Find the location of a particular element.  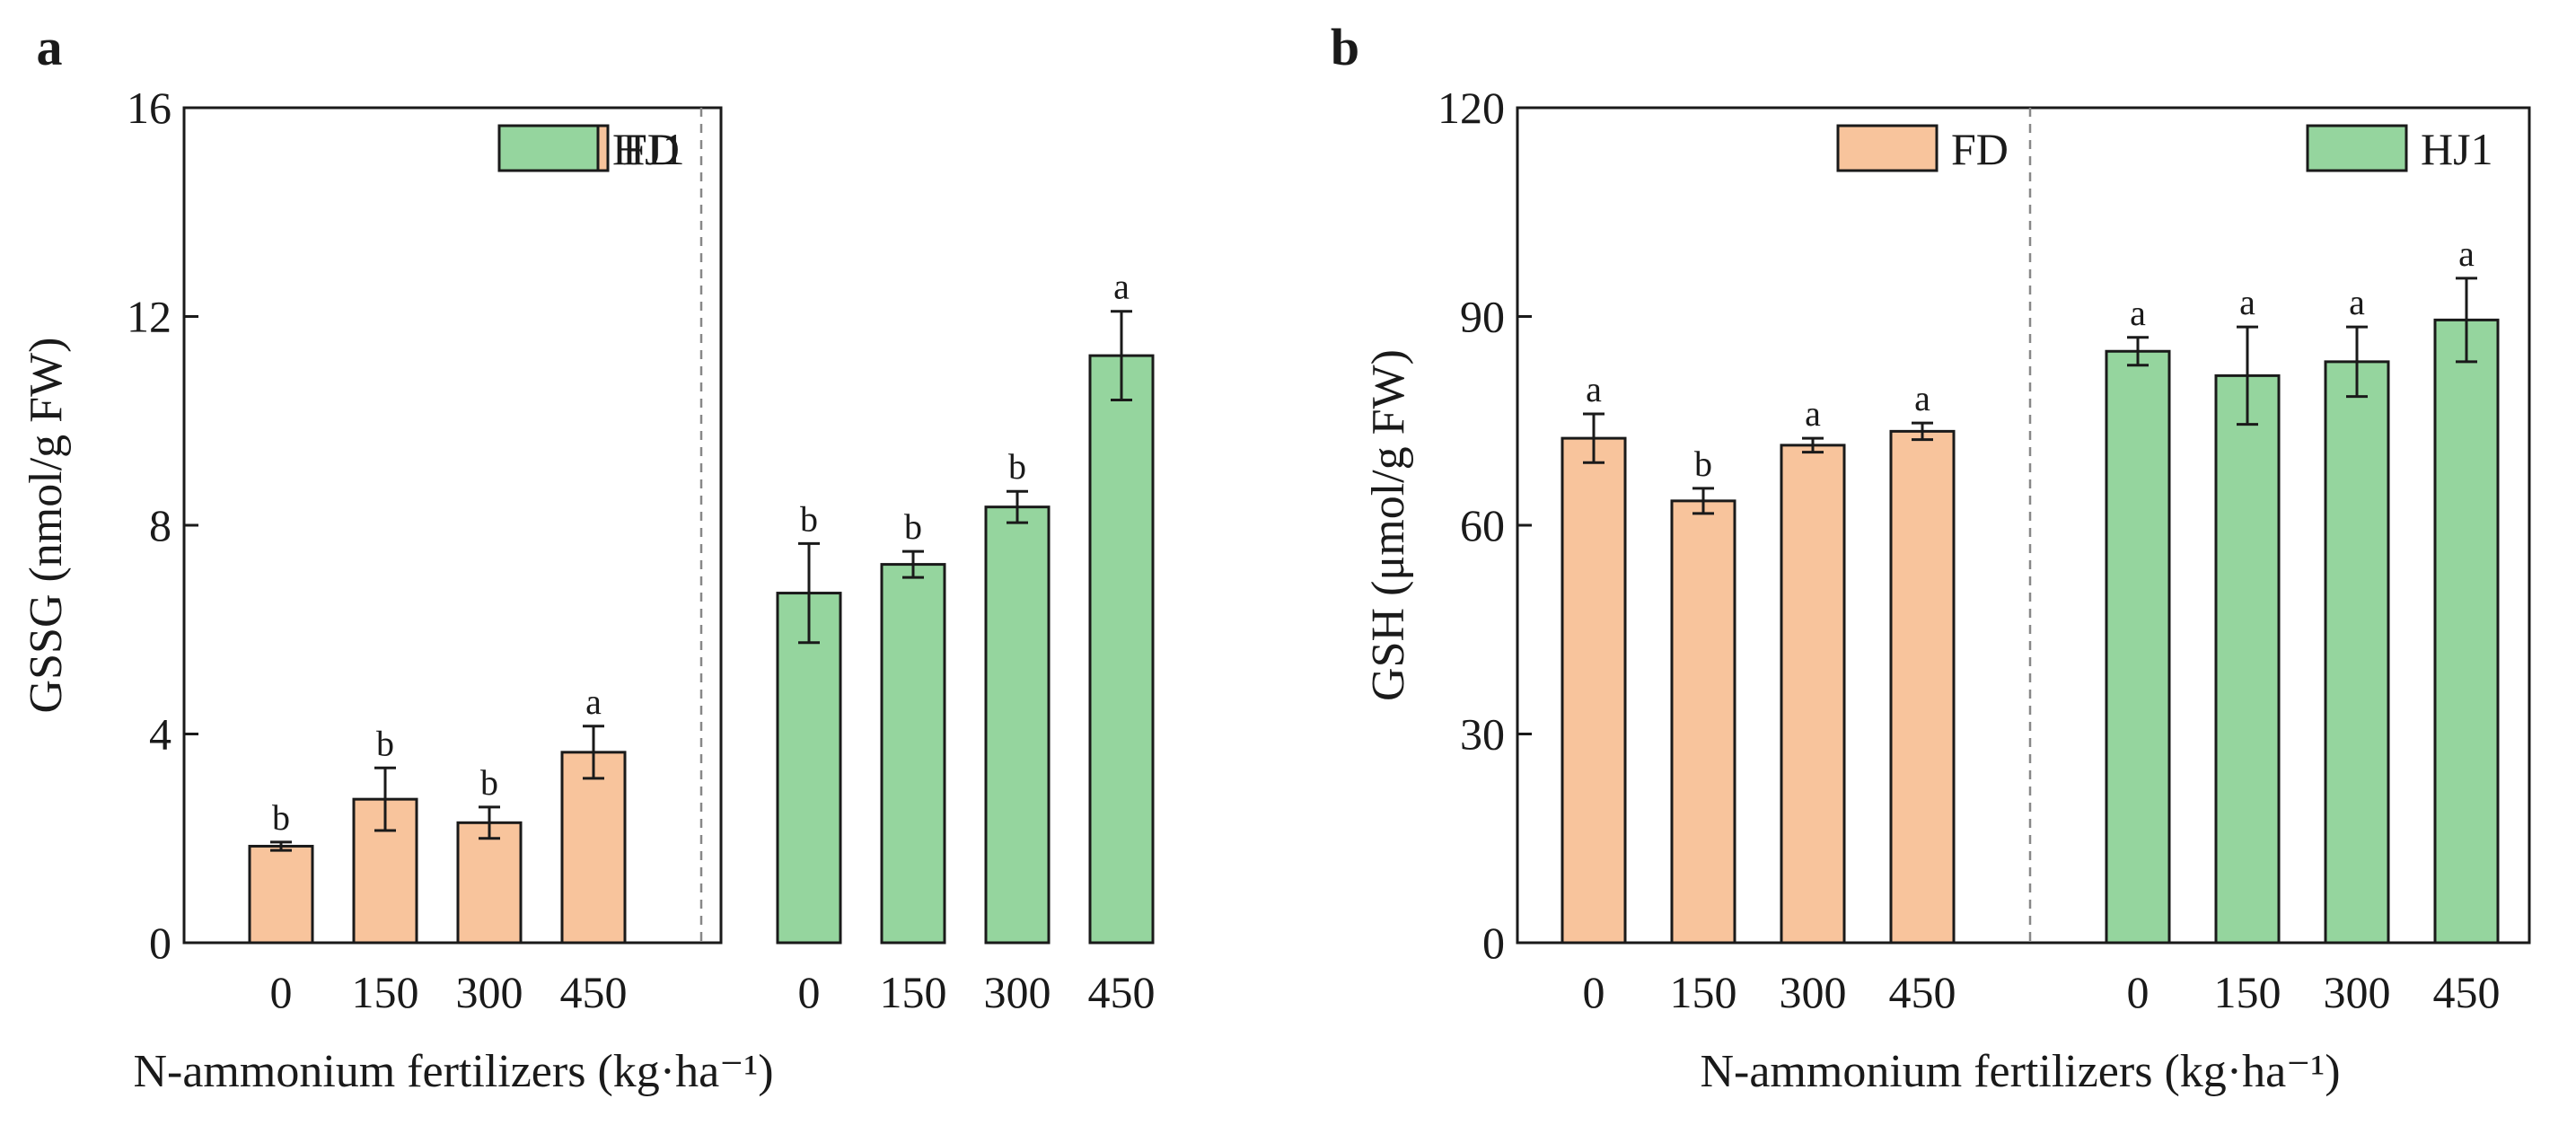

y-tick-label: 4 is located at coordinates (160, 734).